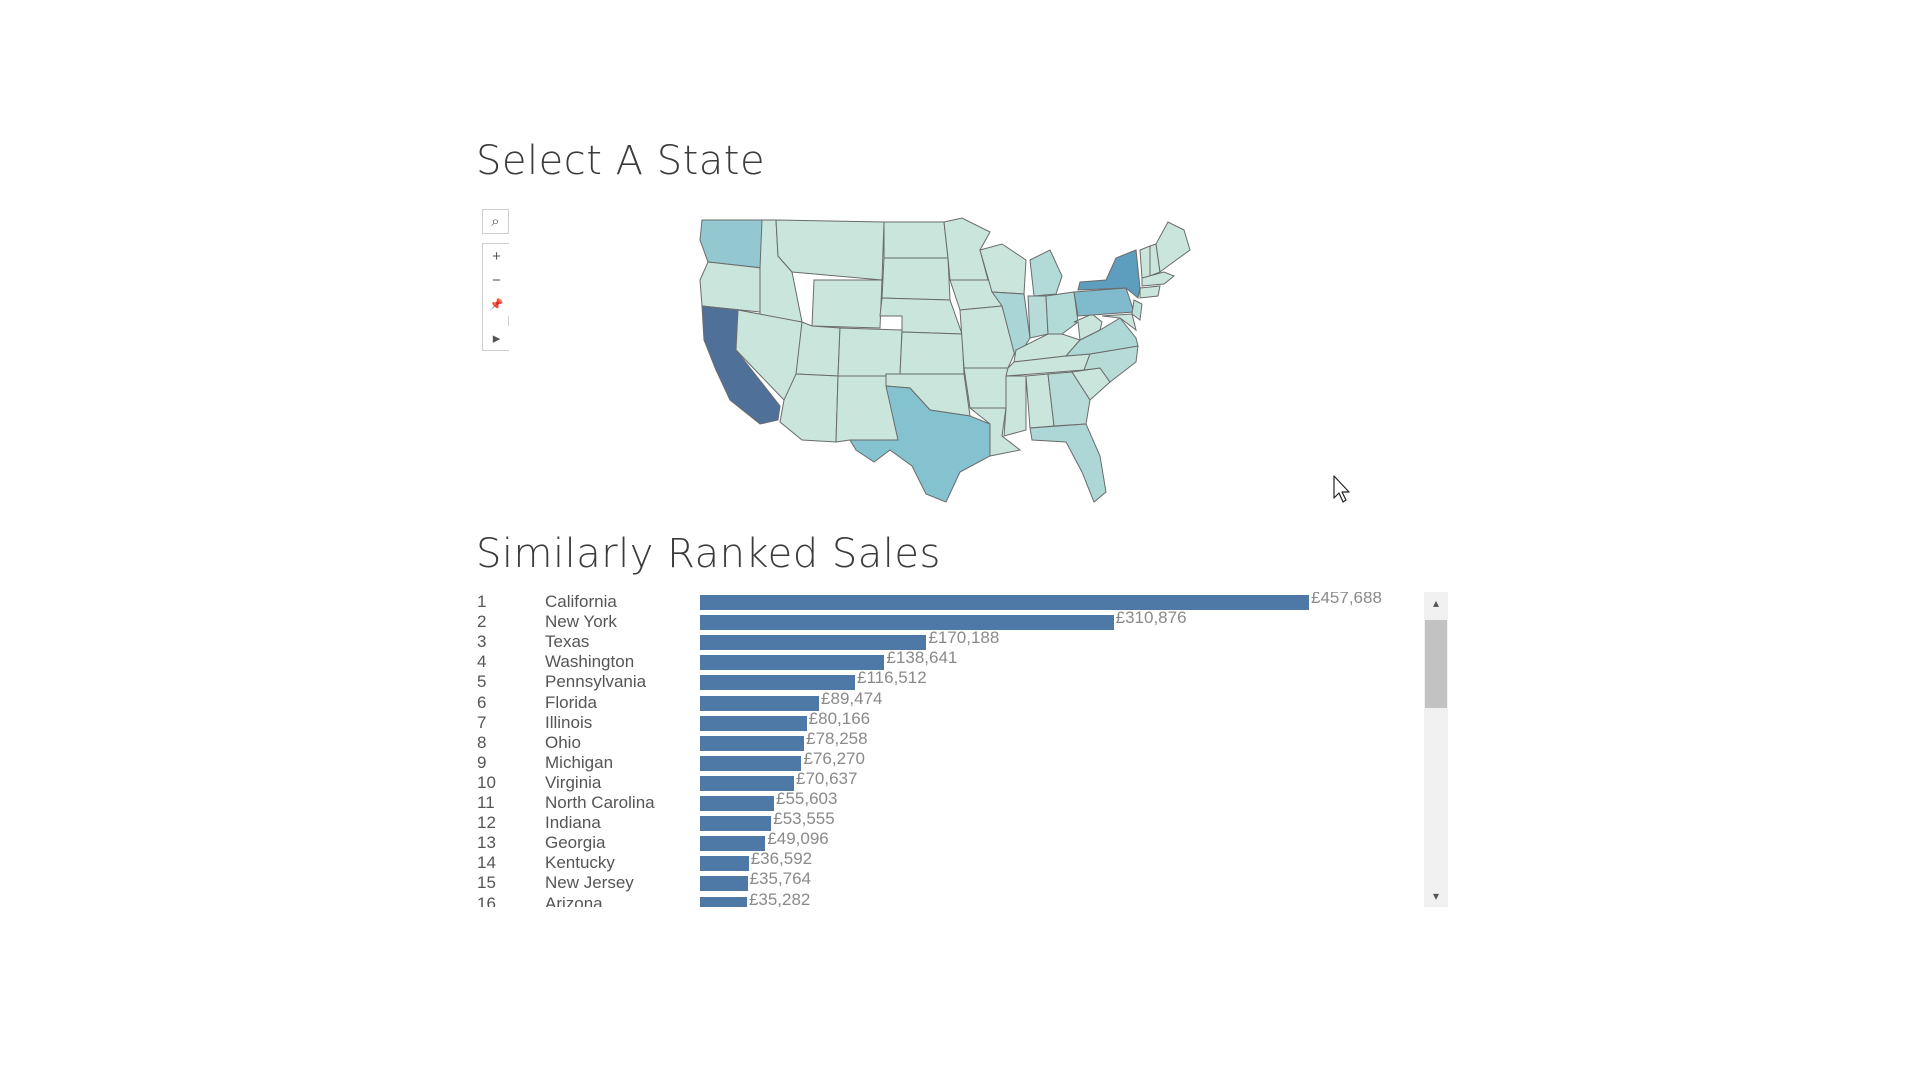 Image resolution: width=1920 pixels, height=1080 pixels. What do you see at coordinates (731, 287) in the screenshot?
I see `state-oregon` at bounding box center [731, 287].